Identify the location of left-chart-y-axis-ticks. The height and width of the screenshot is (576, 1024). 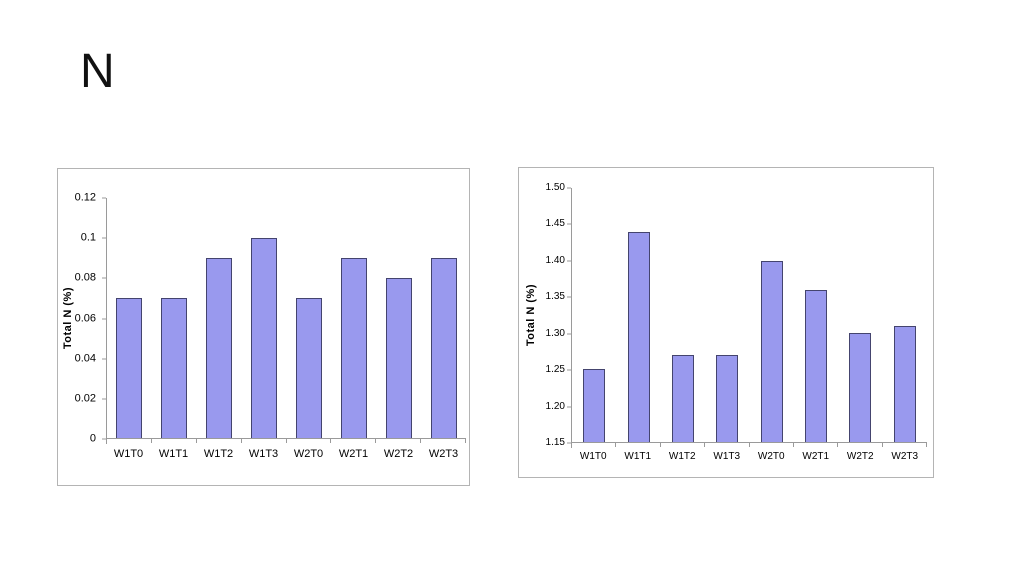
(104, 318).